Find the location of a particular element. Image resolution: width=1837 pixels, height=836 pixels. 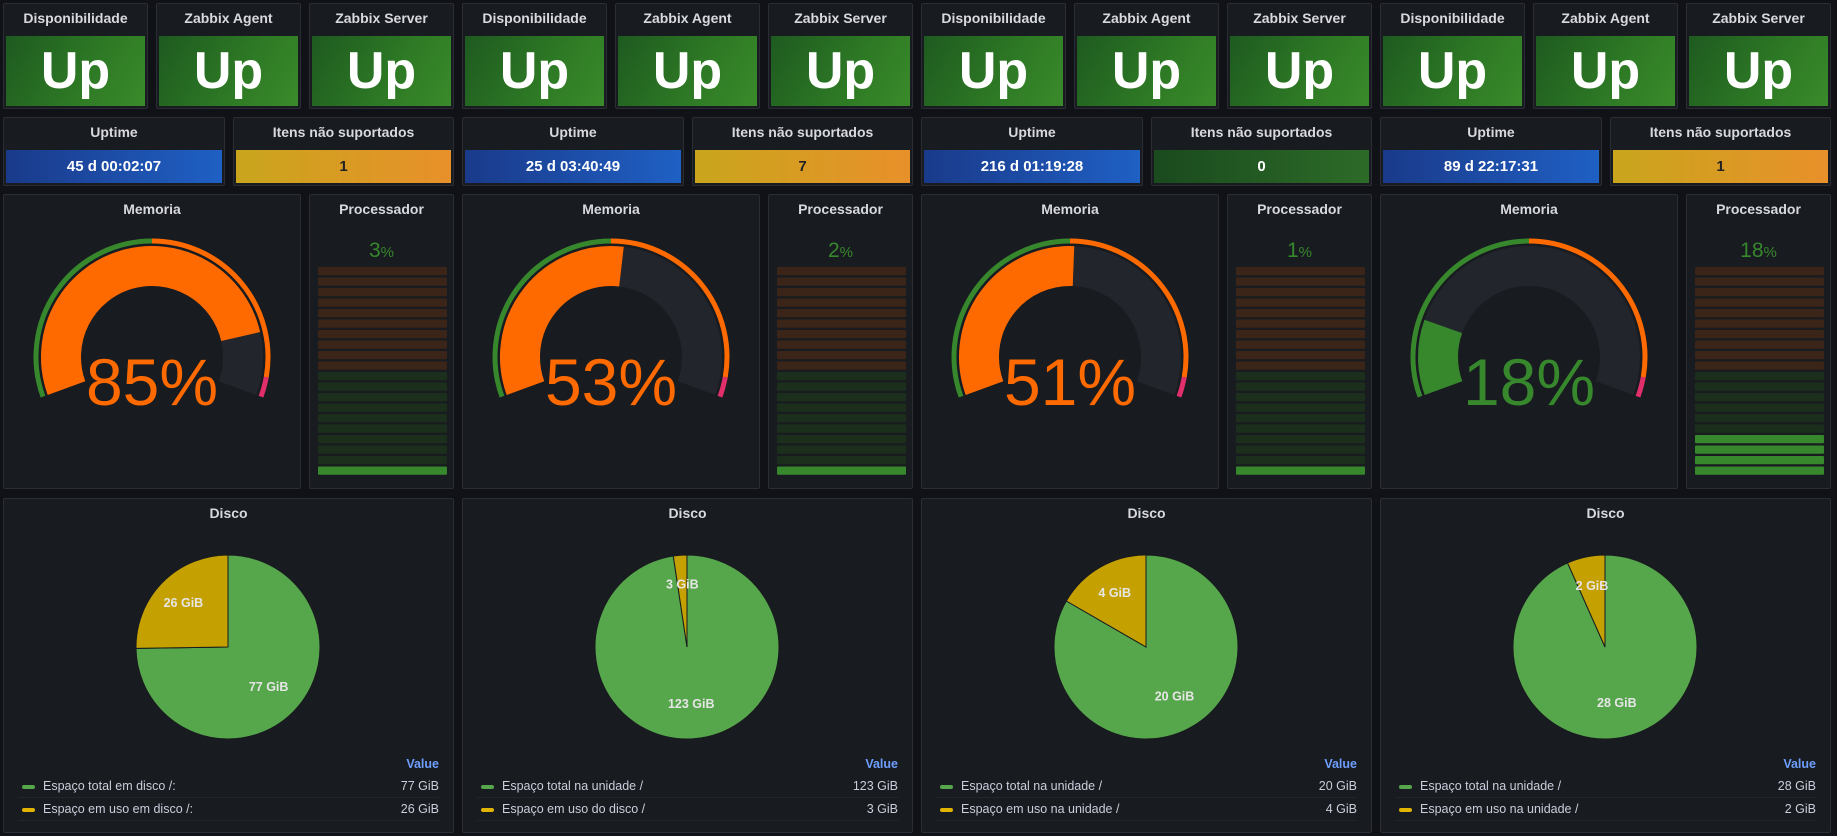

gauge-value-text: 51% is located at coordinates (1070, 382).